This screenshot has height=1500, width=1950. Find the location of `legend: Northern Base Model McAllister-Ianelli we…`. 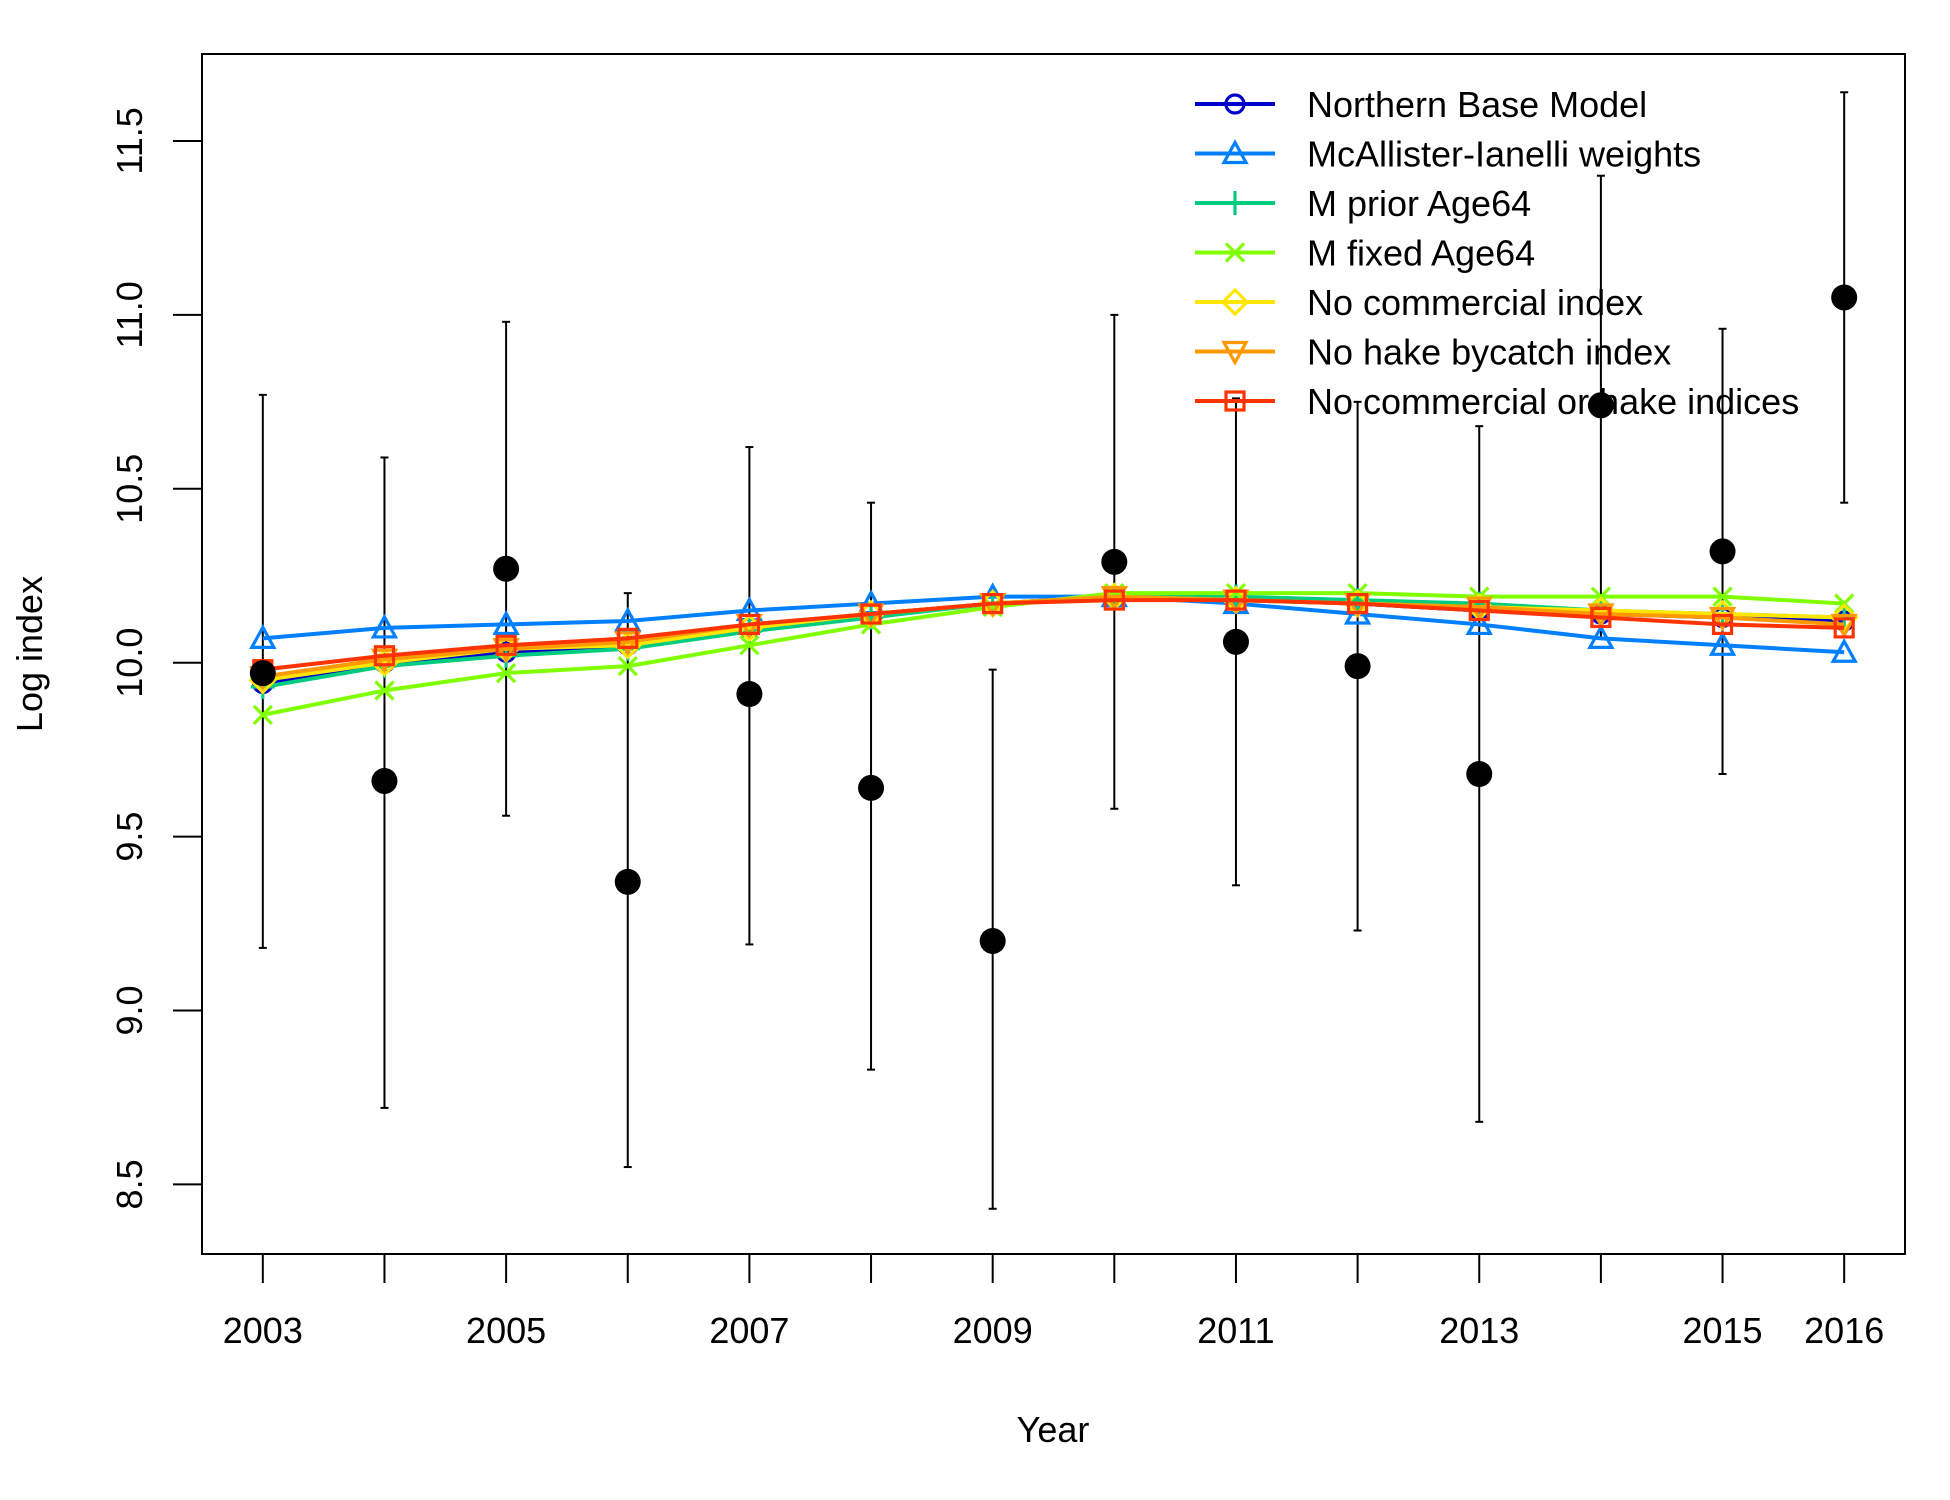

legend: Northern Base Model McAllister-Ianelli we… is located at coordinates (1497, 253).